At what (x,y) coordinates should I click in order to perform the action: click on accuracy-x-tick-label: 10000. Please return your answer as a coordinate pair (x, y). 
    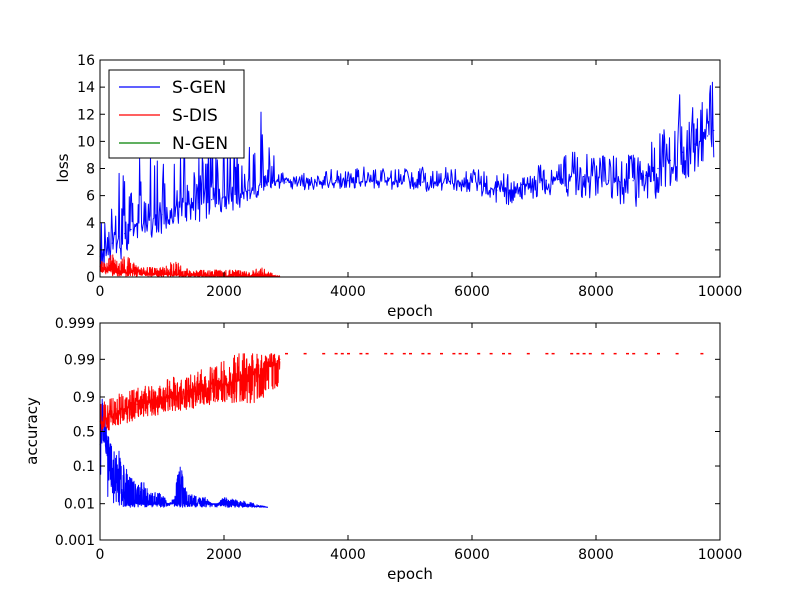
    Looking at the image, I should click on (720, 555).